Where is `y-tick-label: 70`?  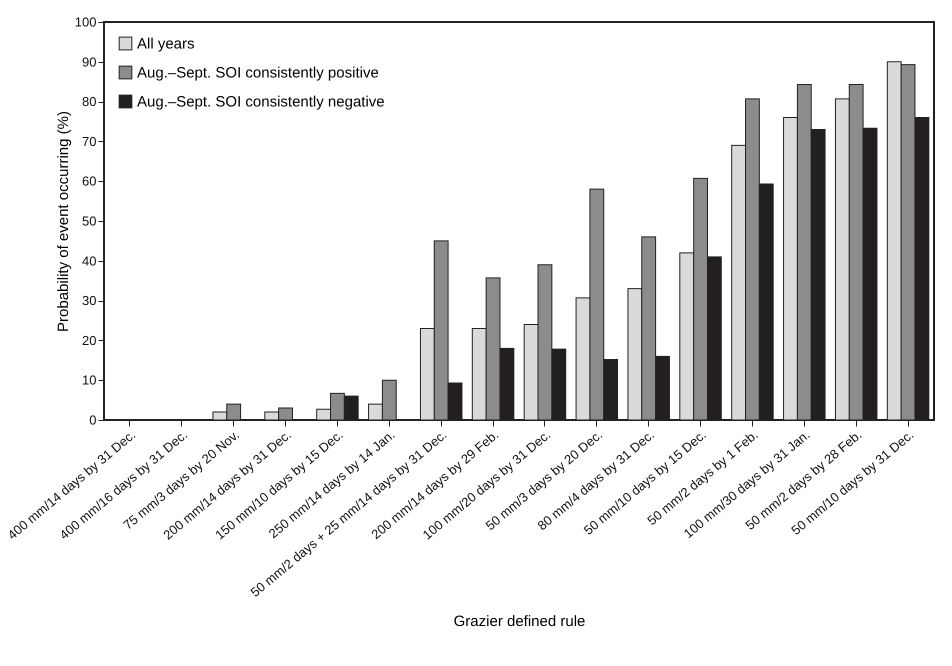
y-tick-label: 70 is located at coordinates (89, 141).